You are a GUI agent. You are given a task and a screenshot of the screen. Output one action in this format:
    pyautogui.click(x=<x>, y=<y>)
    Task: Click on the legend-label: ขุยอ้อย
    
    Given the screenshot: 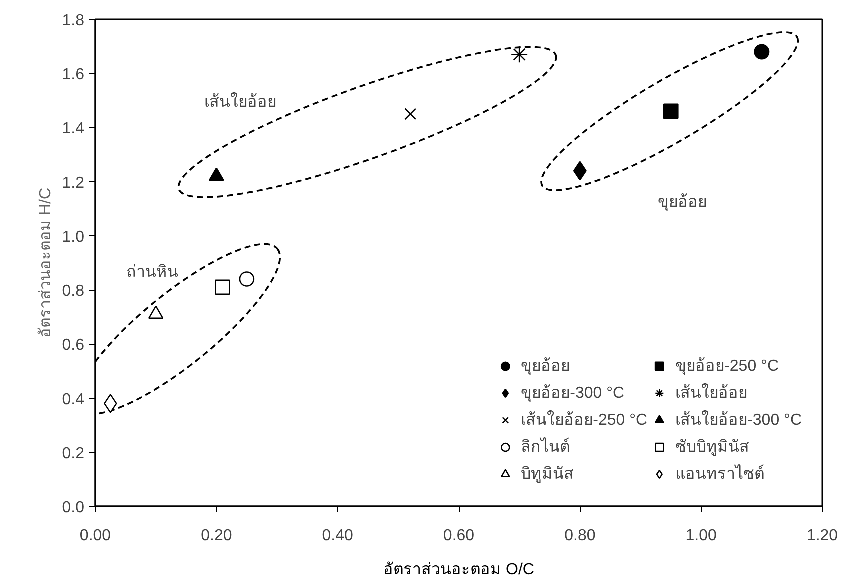 What is the action you would take?
    pyautogui.click(x=545, y=367)
    